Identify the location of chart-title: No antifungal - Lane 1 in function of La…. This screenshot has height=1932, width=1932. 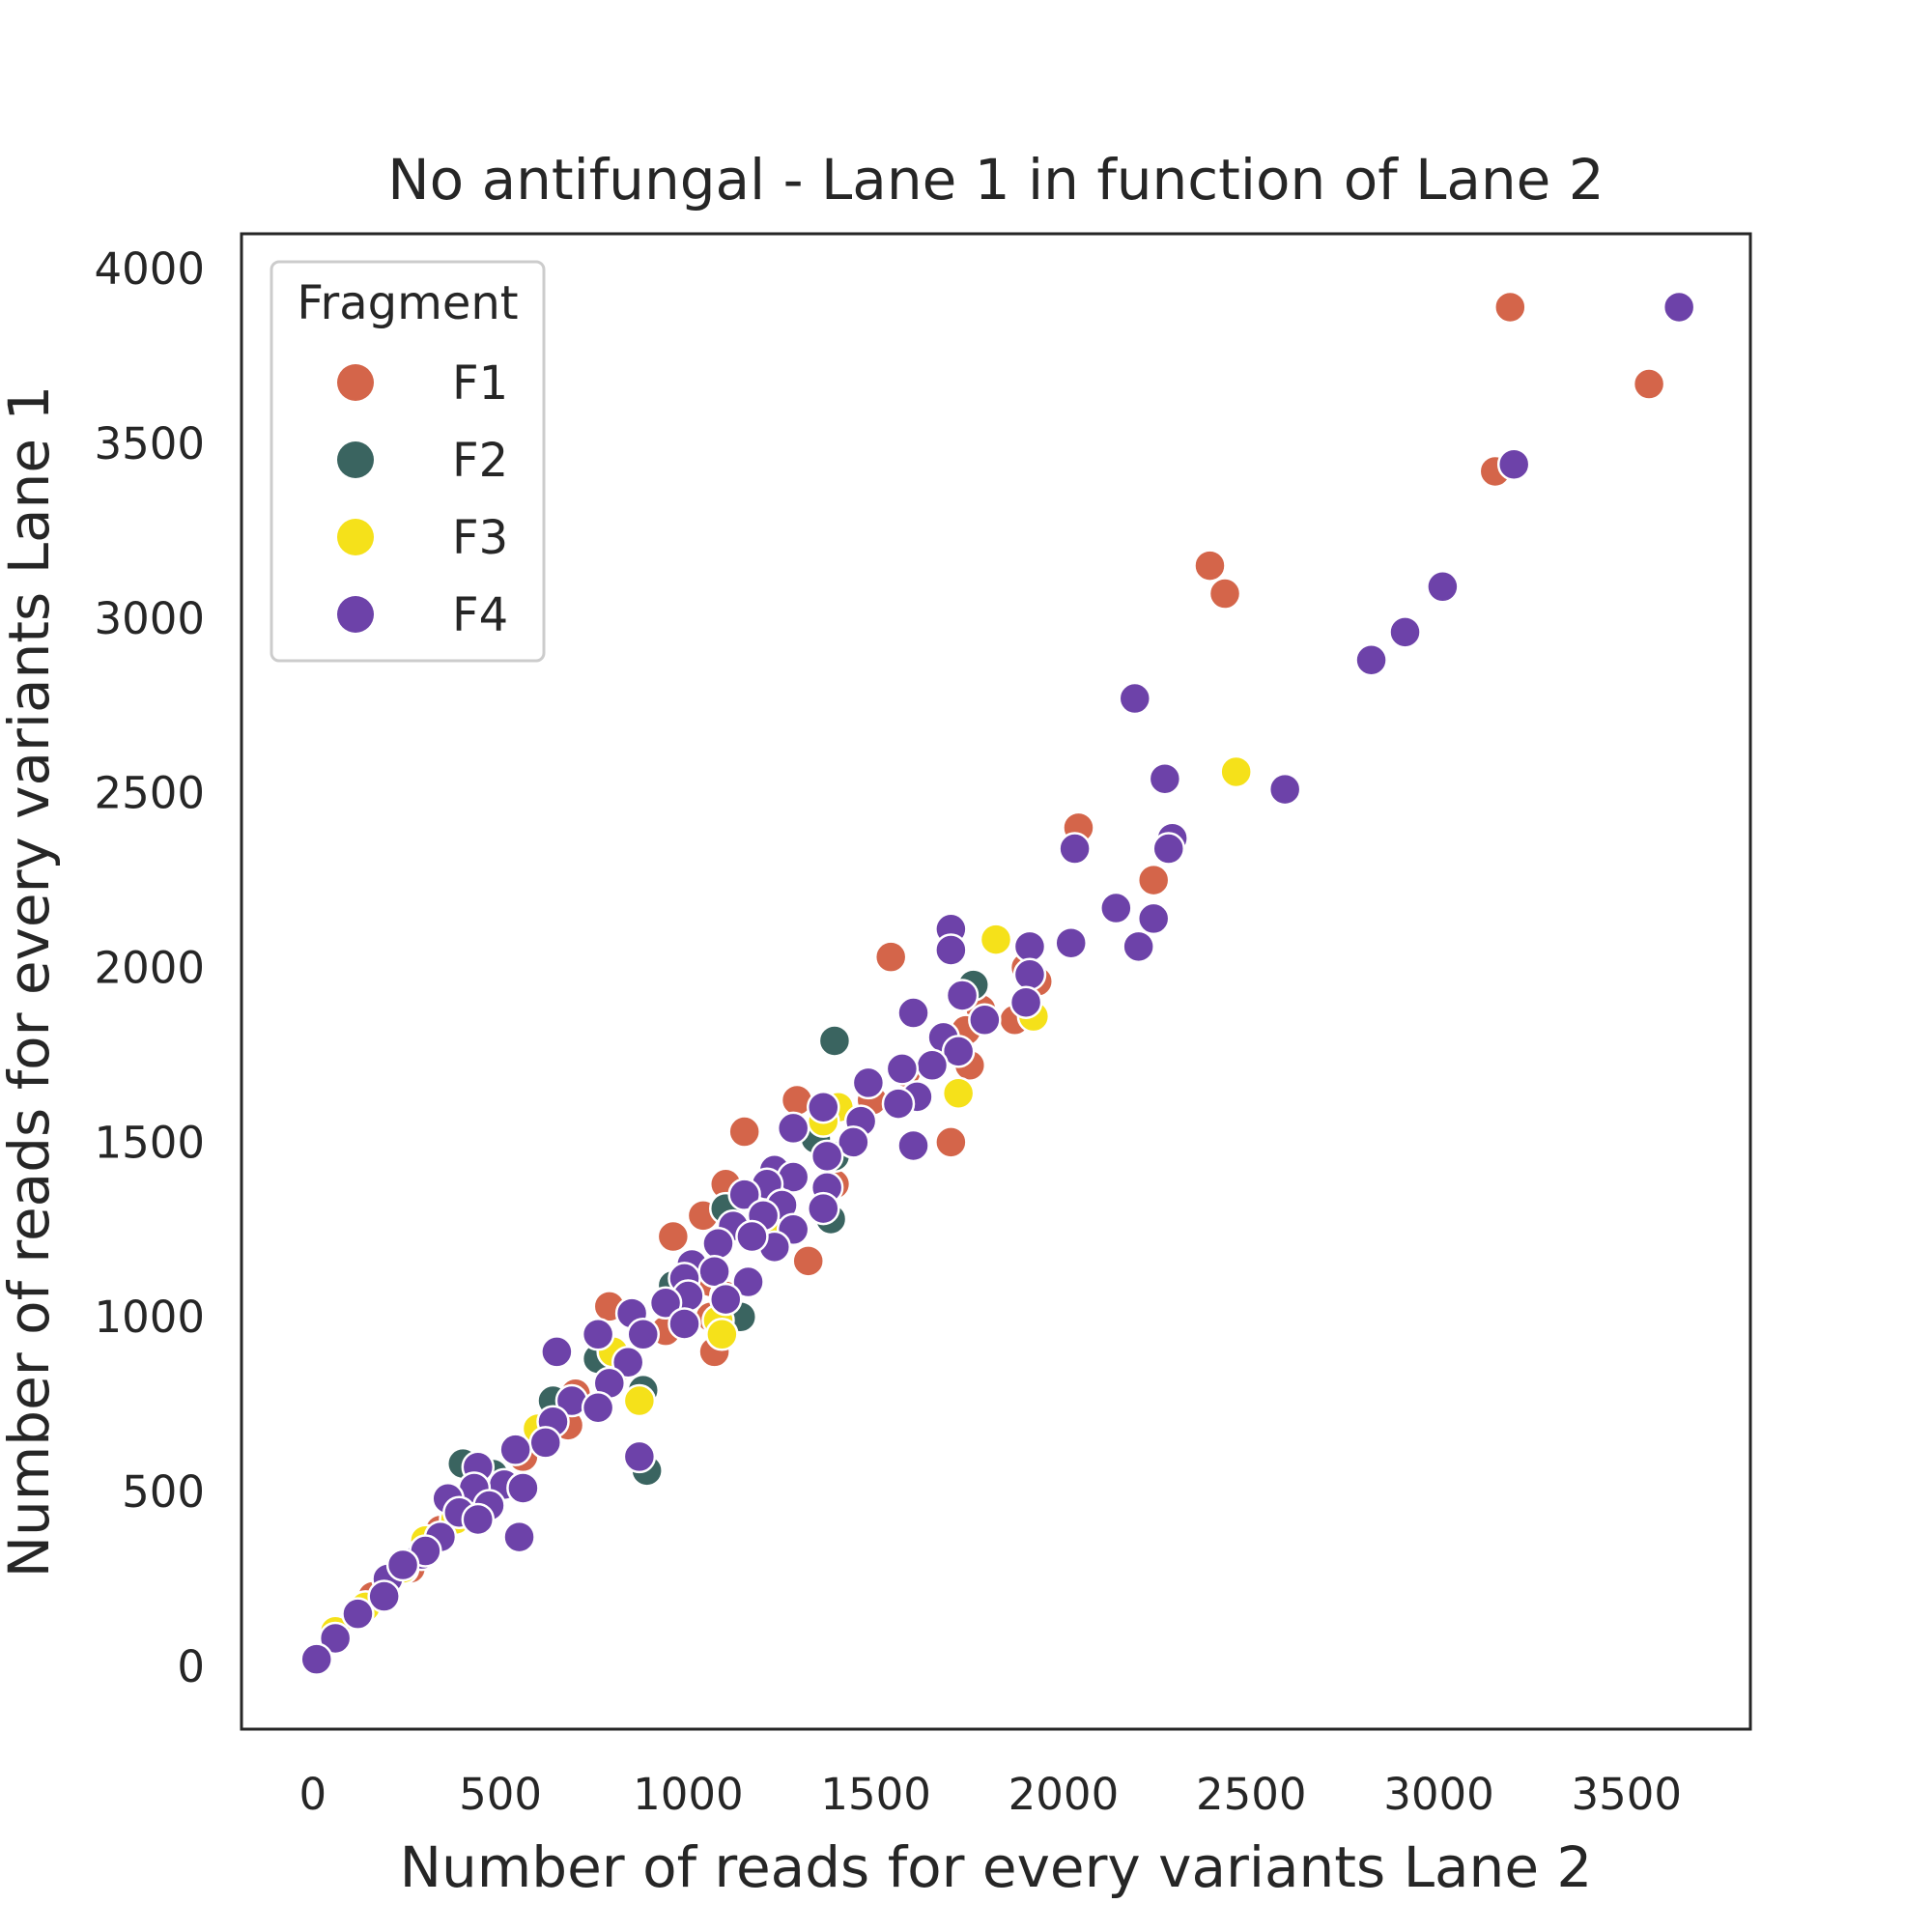
(995, 180).